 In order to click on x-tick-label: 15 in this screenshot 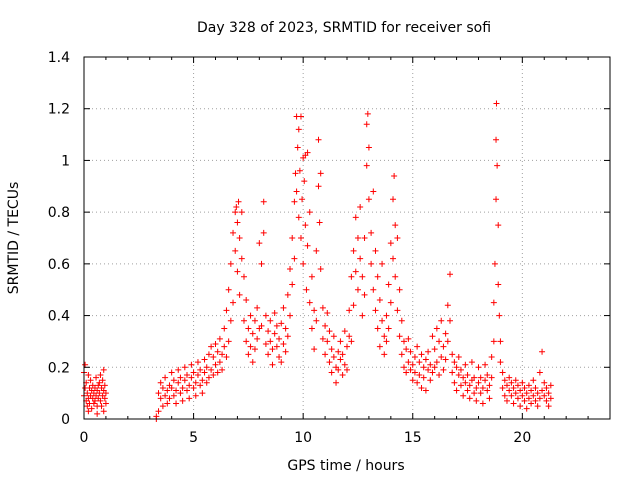, I will do `click(413, 438)`.